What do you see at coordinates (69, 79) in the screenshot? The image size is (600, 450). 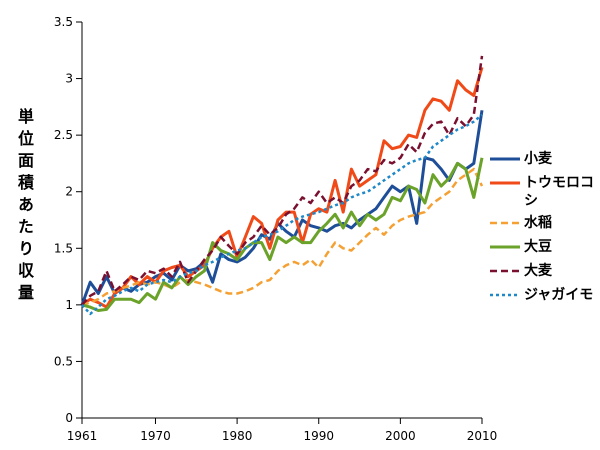 I see `y-tick-label: 3` at bounding box center [69, 79].